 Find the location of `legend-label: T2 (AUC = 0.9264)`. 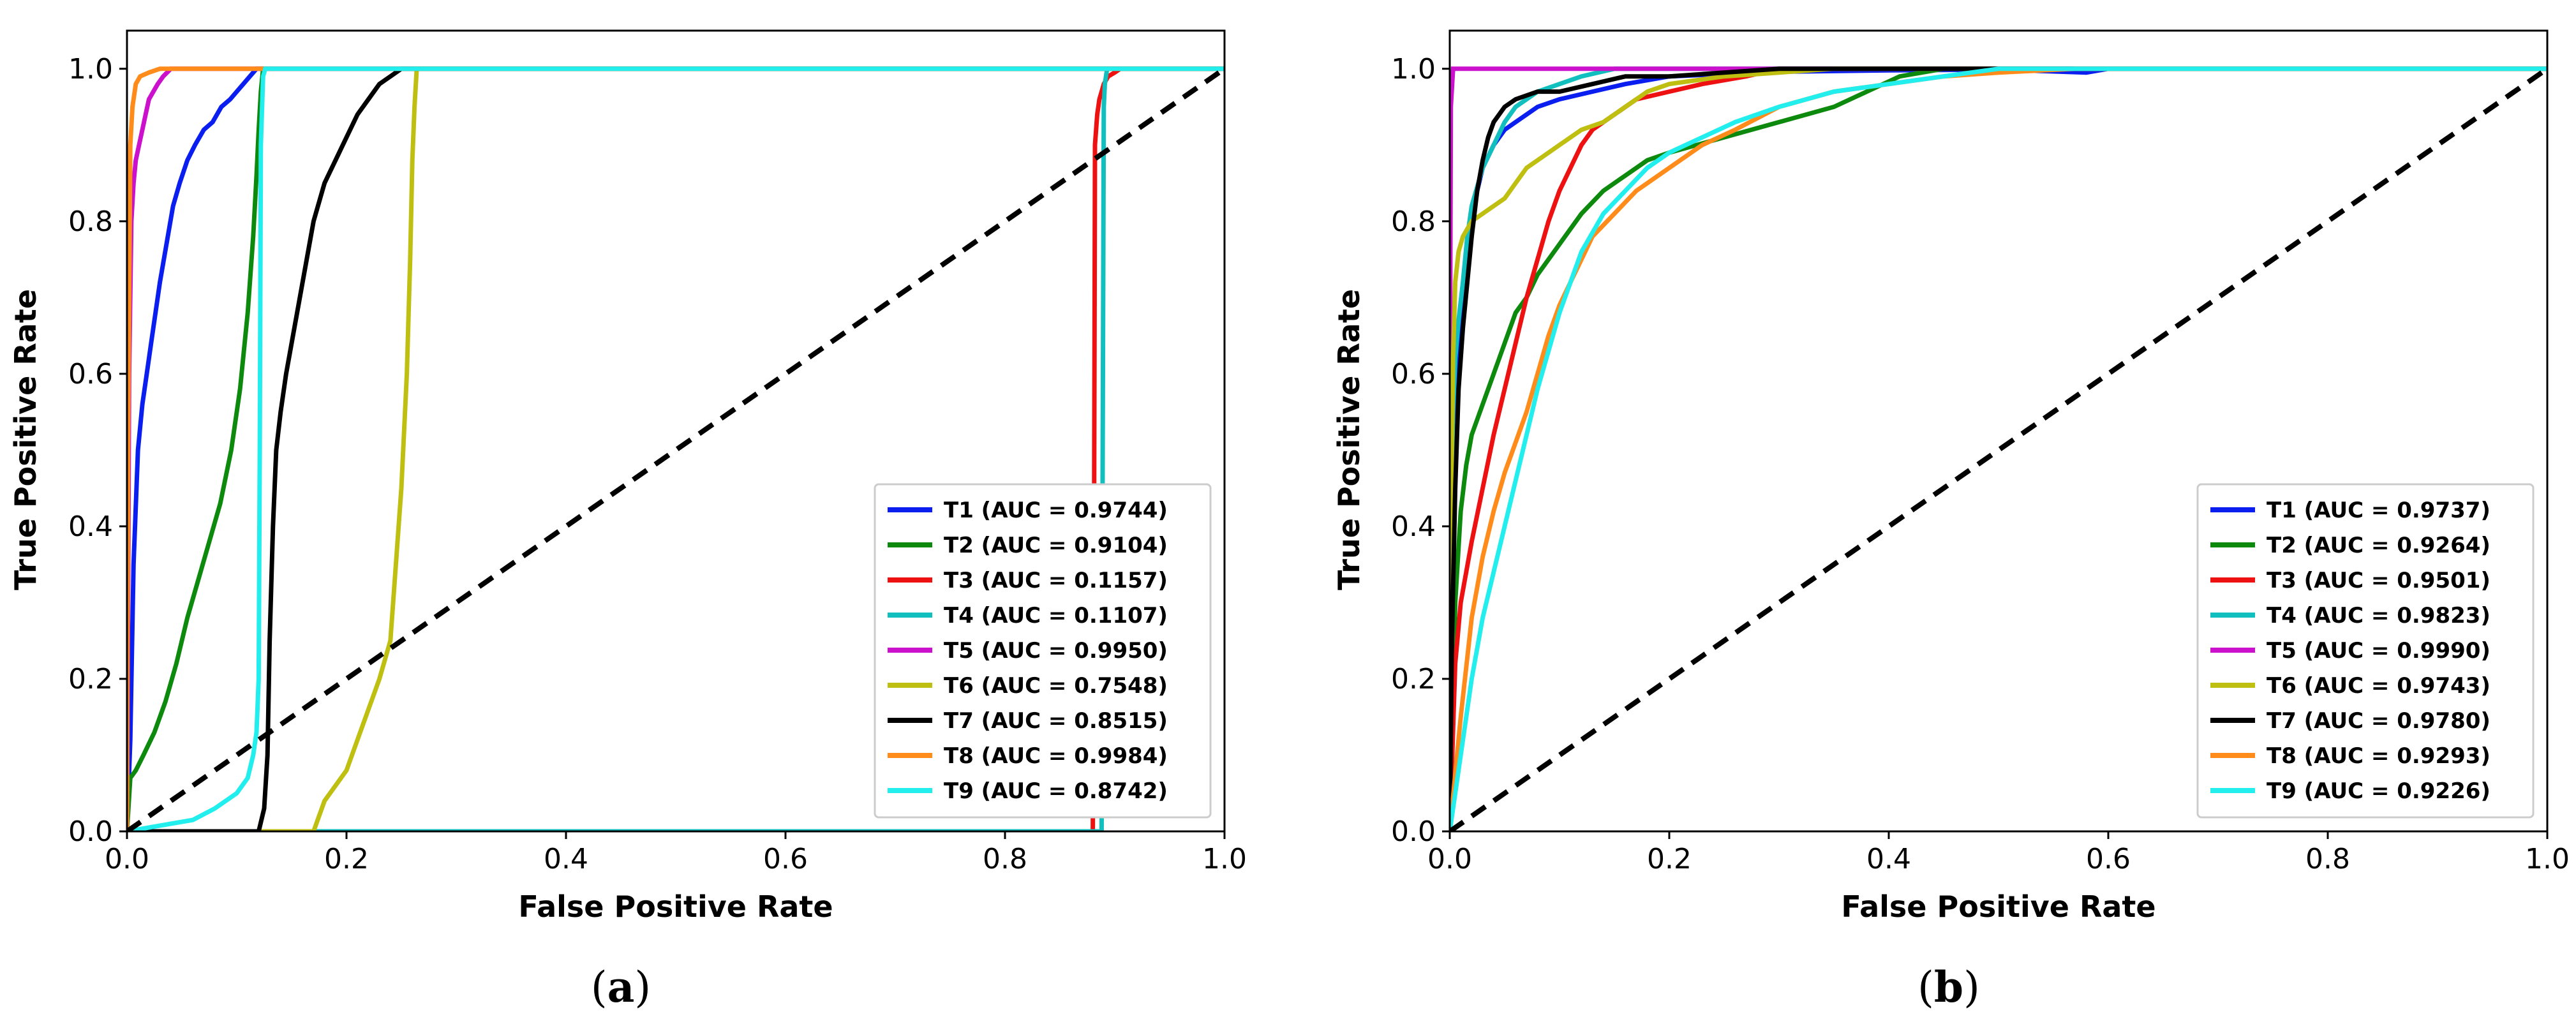

legend-label: T2 (AUC = 0.9264) is located at coordinates (2378, 545).